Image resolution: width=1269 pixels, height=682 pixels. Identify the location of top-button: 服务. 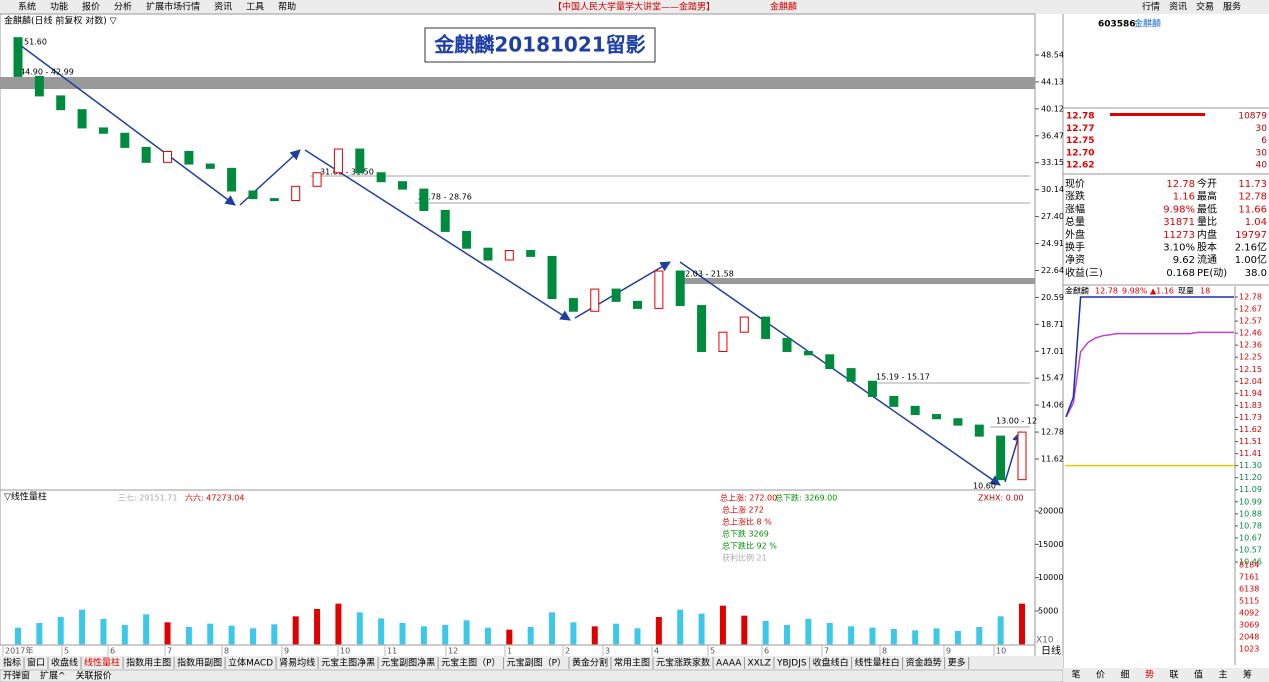
(1232, 7).